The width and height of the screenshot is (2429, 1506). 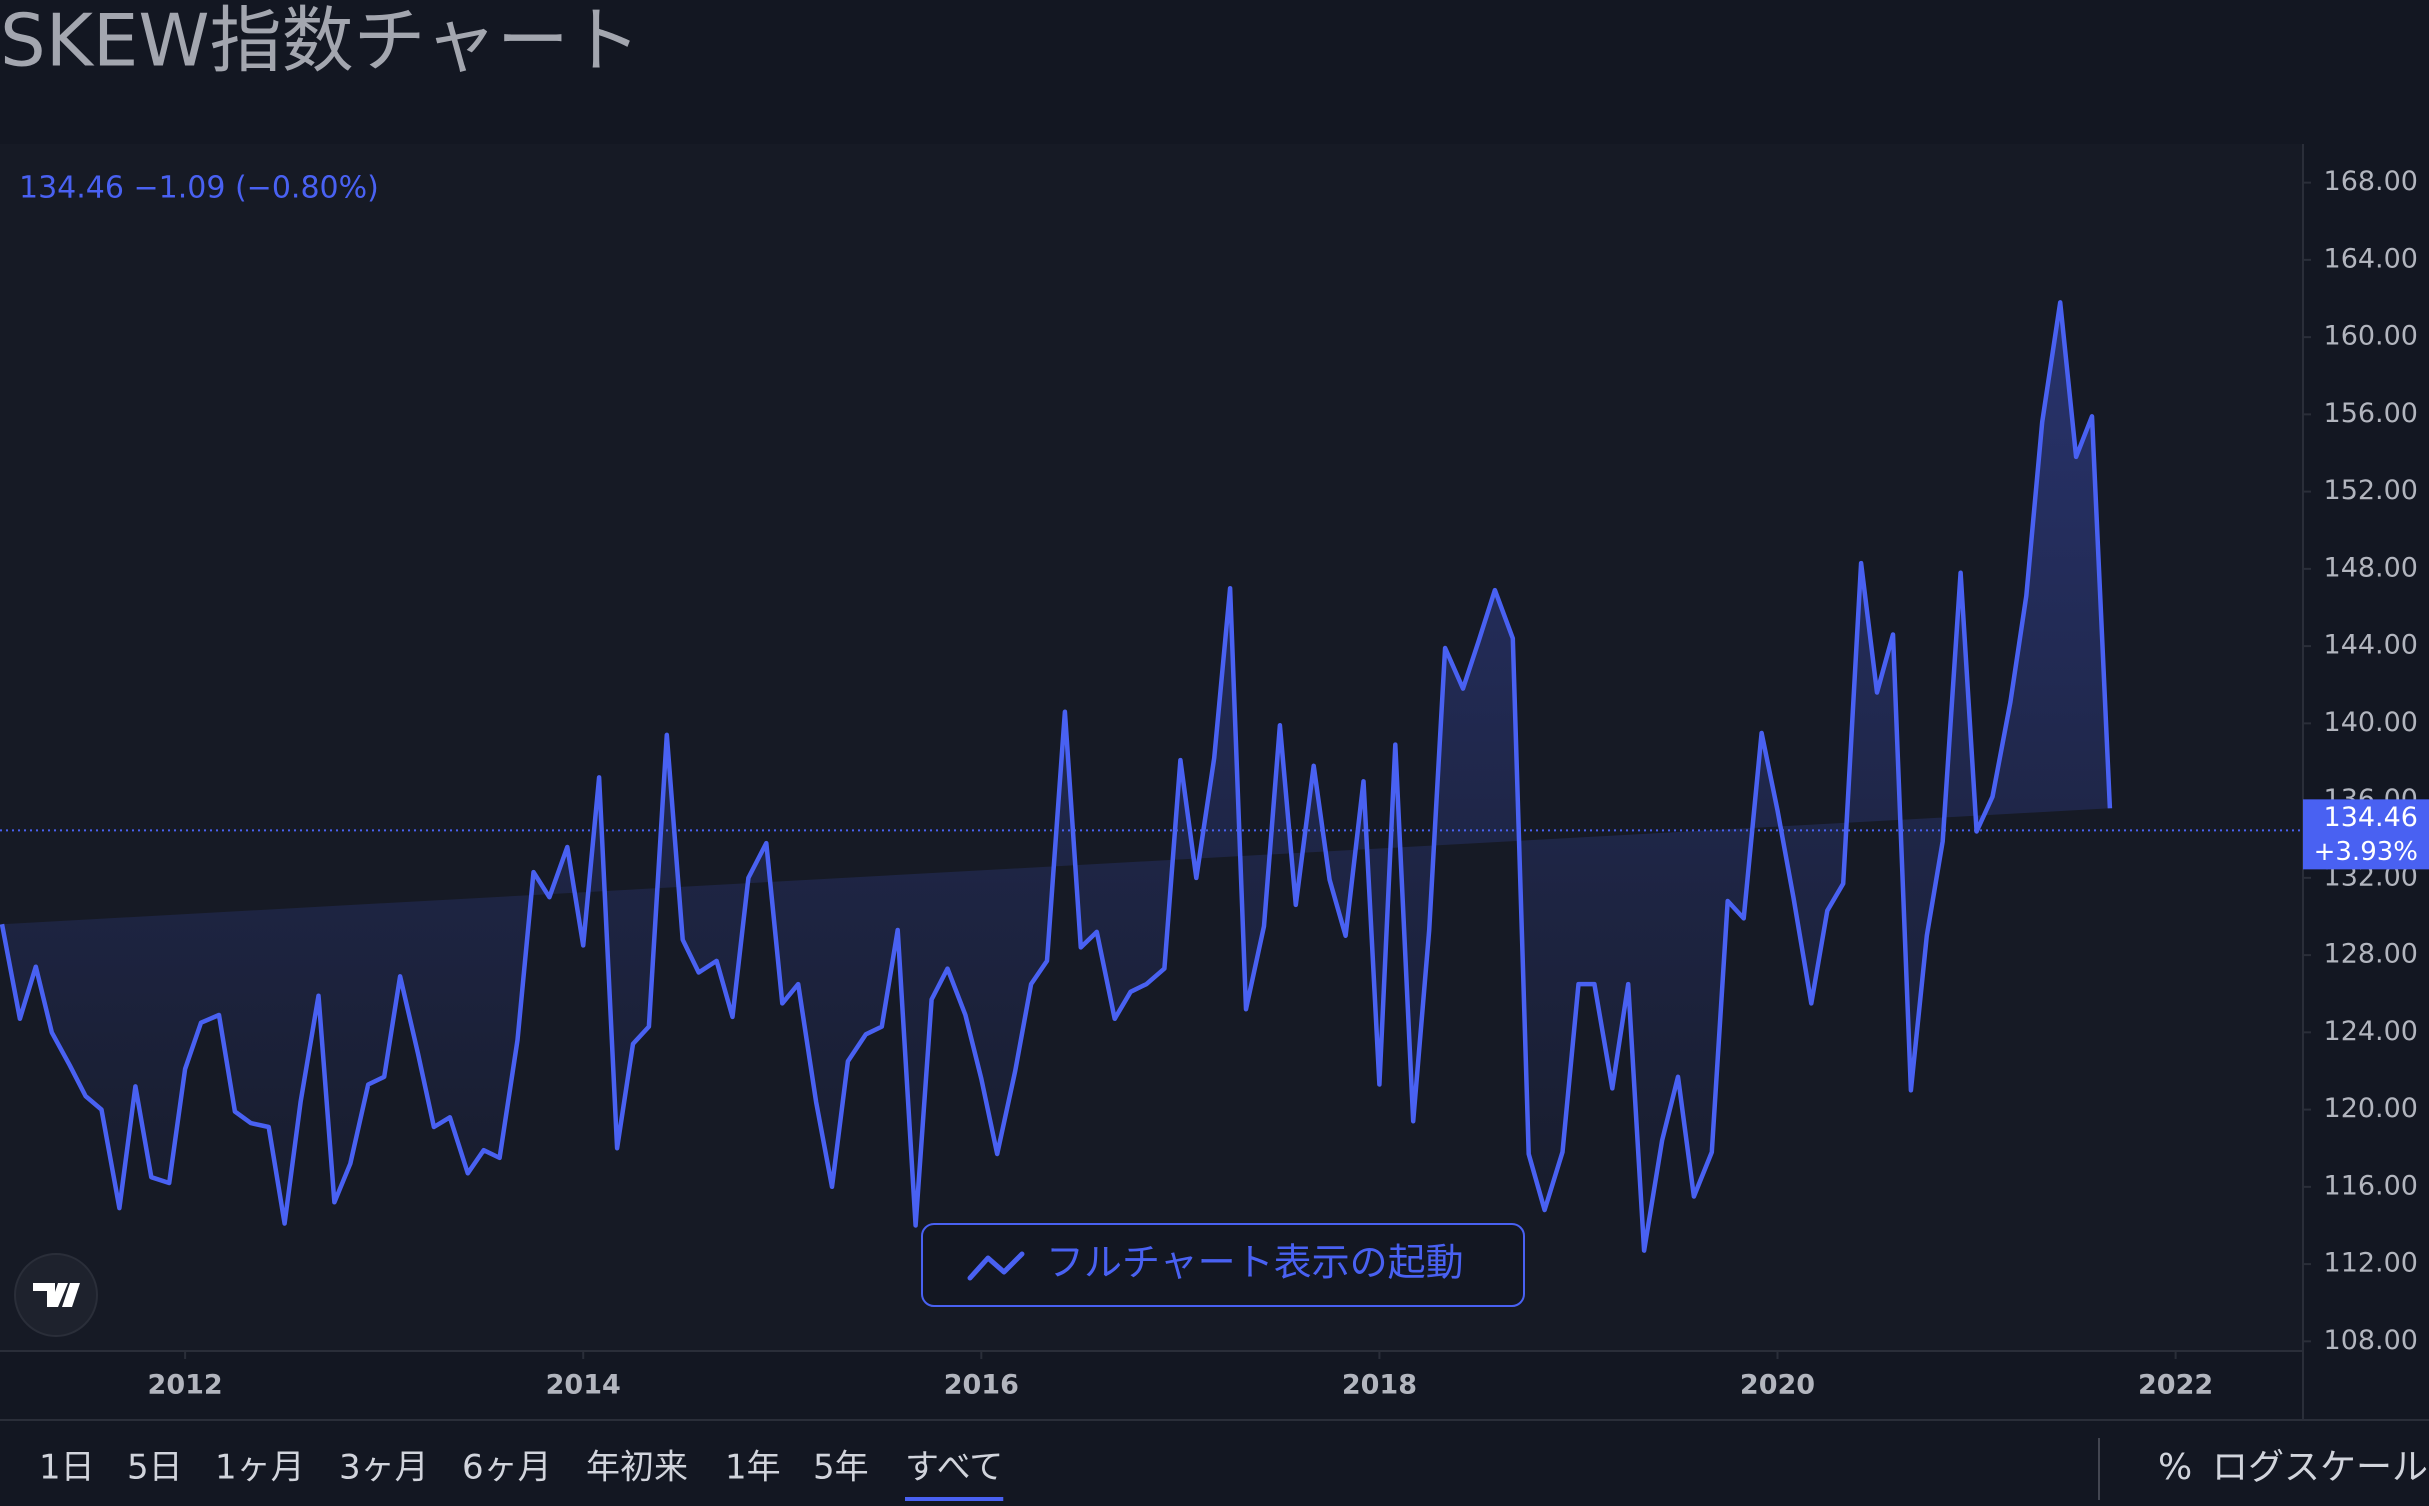 I want to click on range-button: 1ヶ月, so click(x=260, y=1468).